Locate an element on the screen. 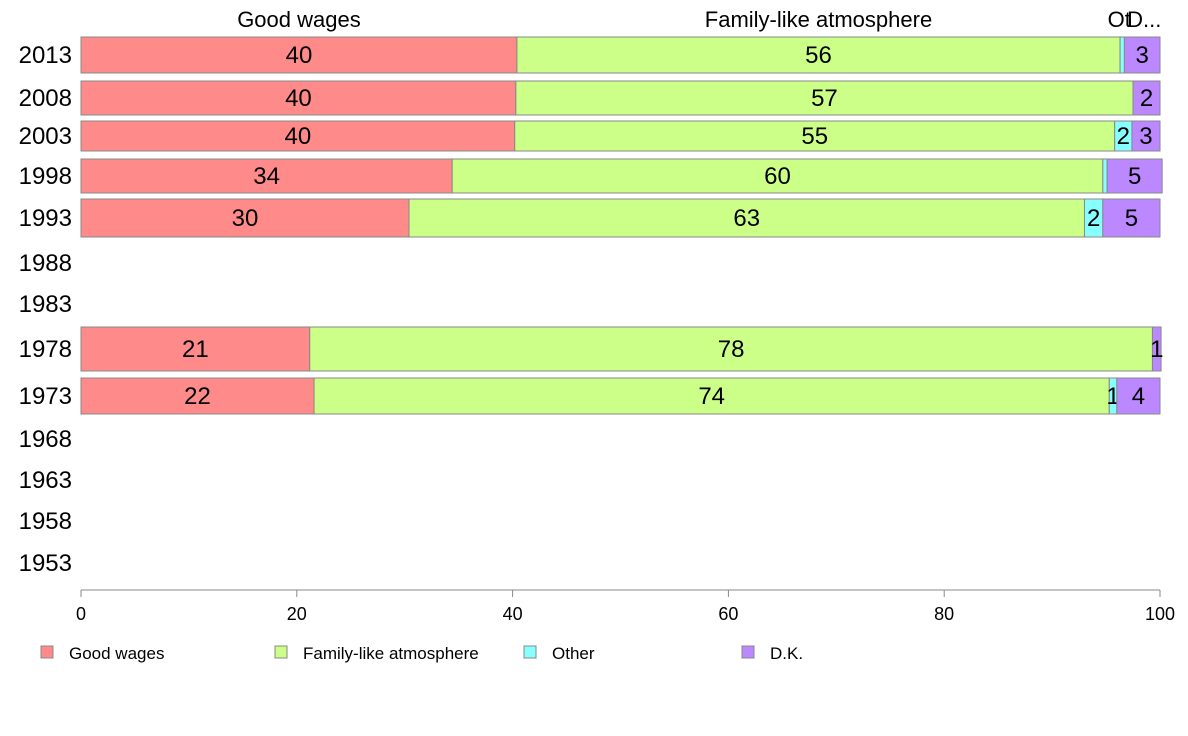  bar-label-1973-1: 74 is located at coordinates (711, 396).